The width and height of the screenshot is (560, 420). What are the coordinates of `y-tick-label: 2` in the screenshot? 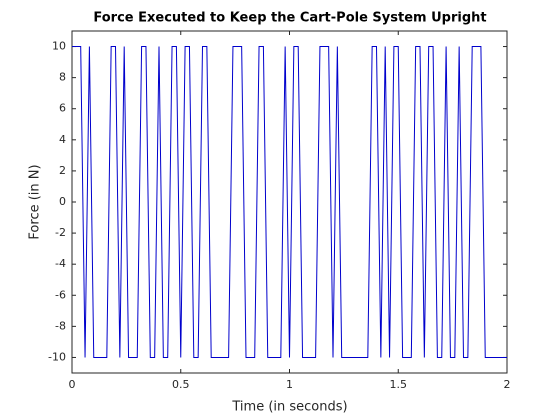 It's located at (62, 170).